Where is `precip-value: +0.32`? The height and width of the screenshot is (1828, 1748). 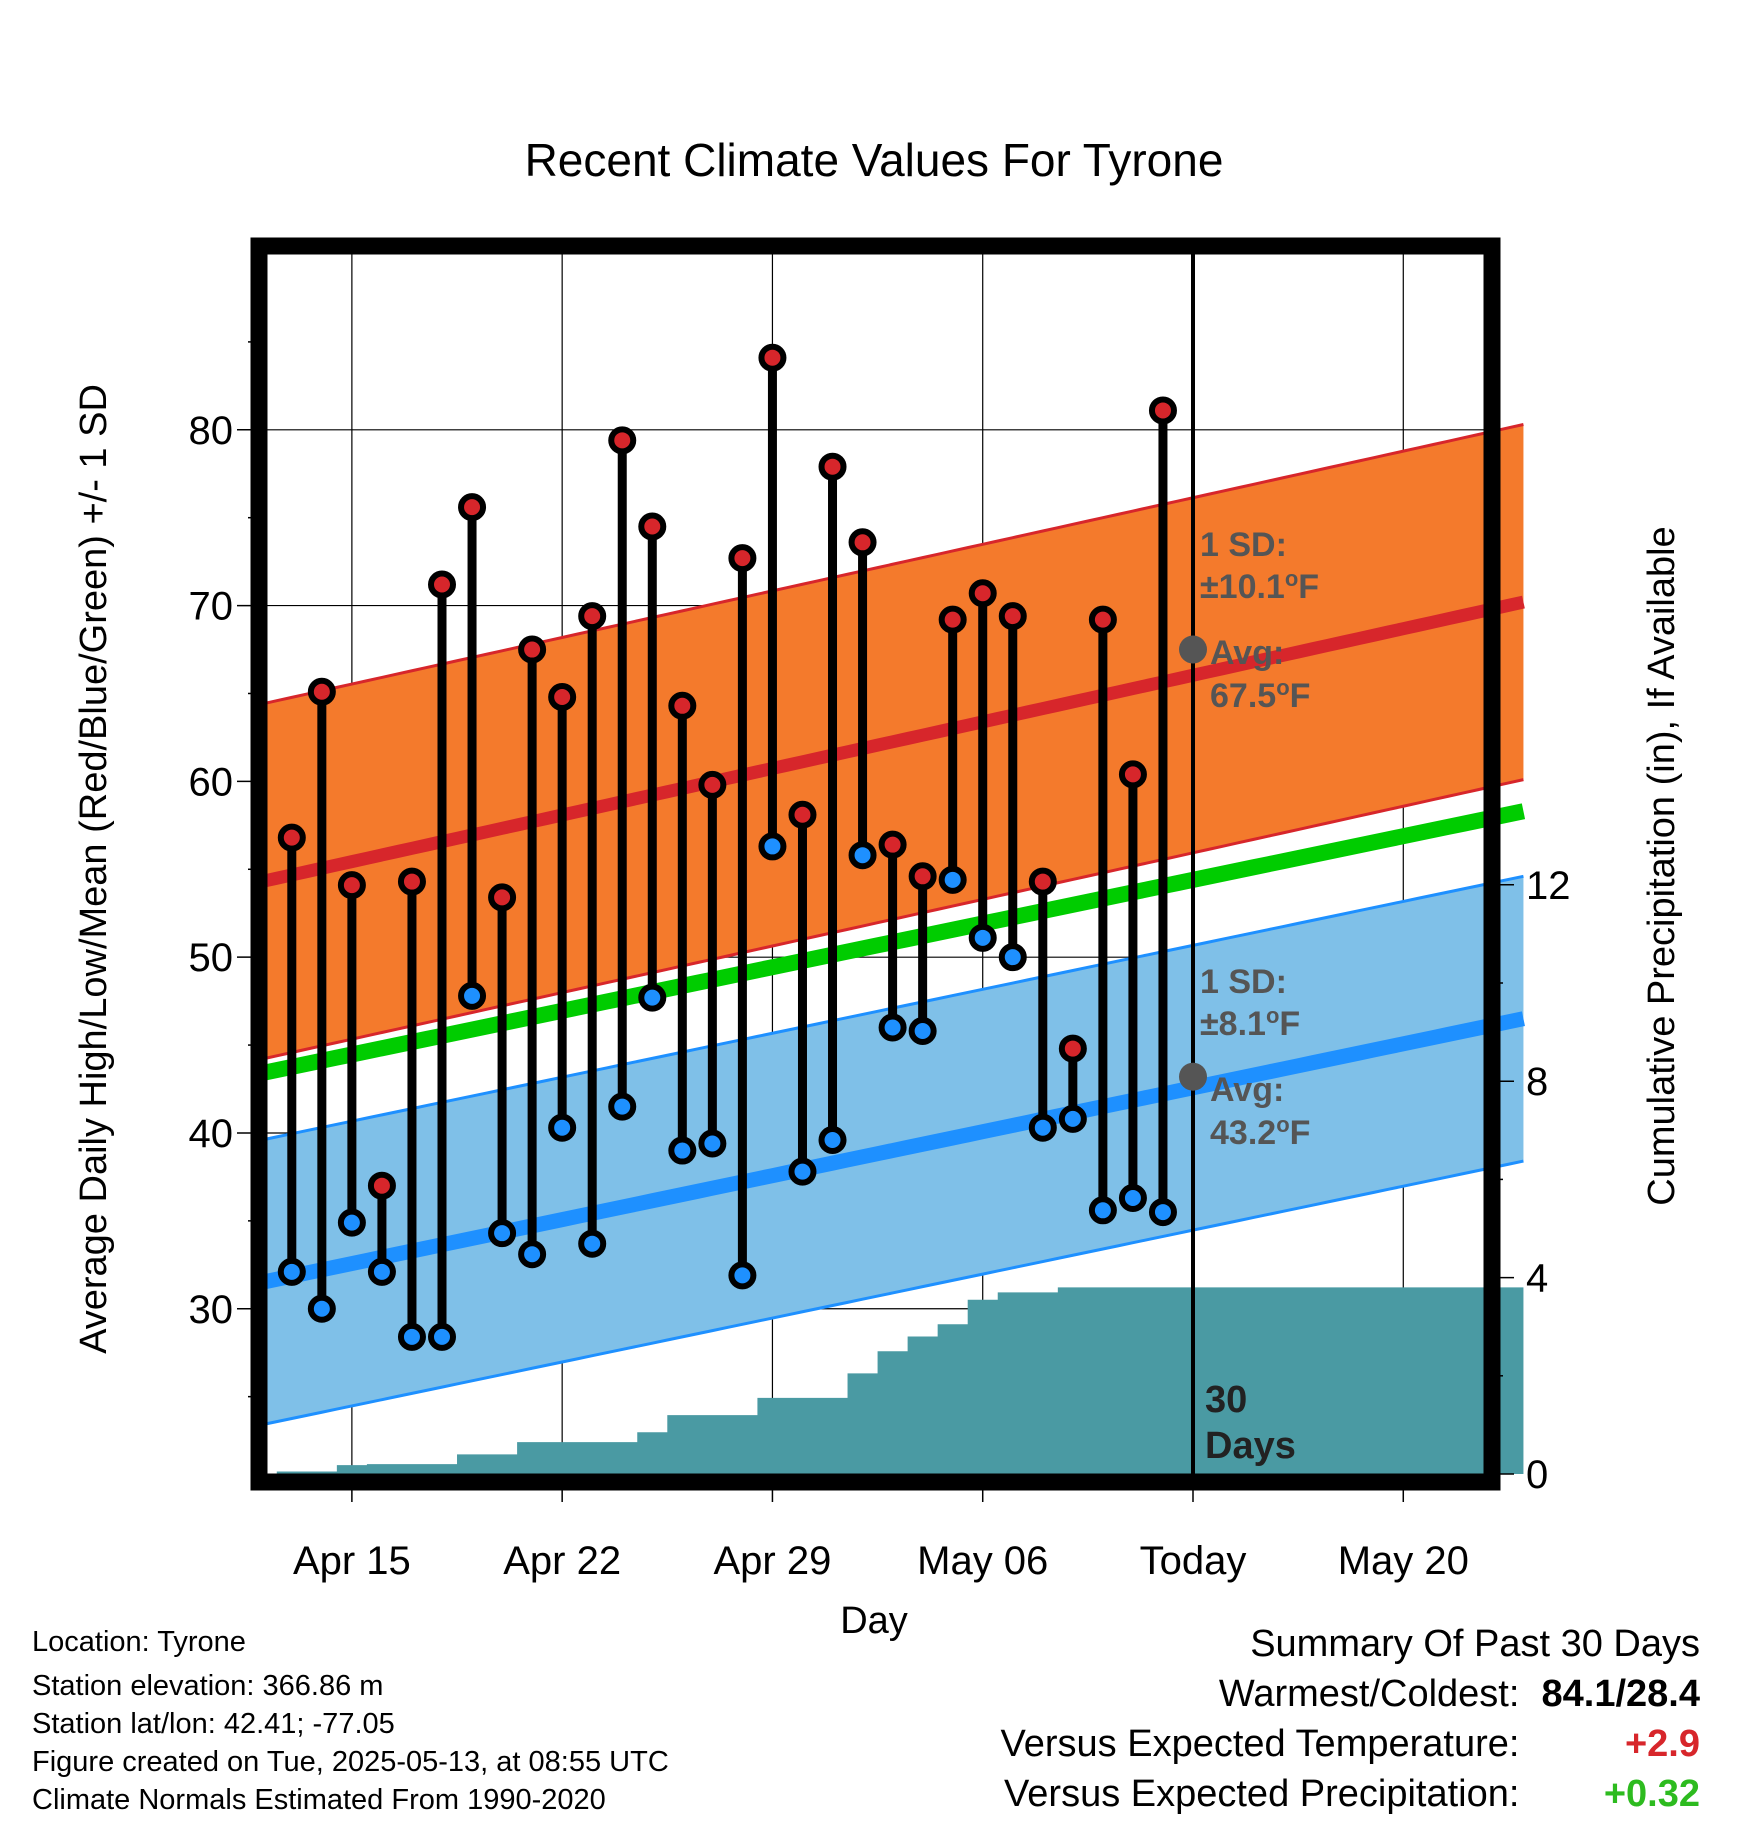 precip-value: +0.32 is located at coordinates (1651, 1794).